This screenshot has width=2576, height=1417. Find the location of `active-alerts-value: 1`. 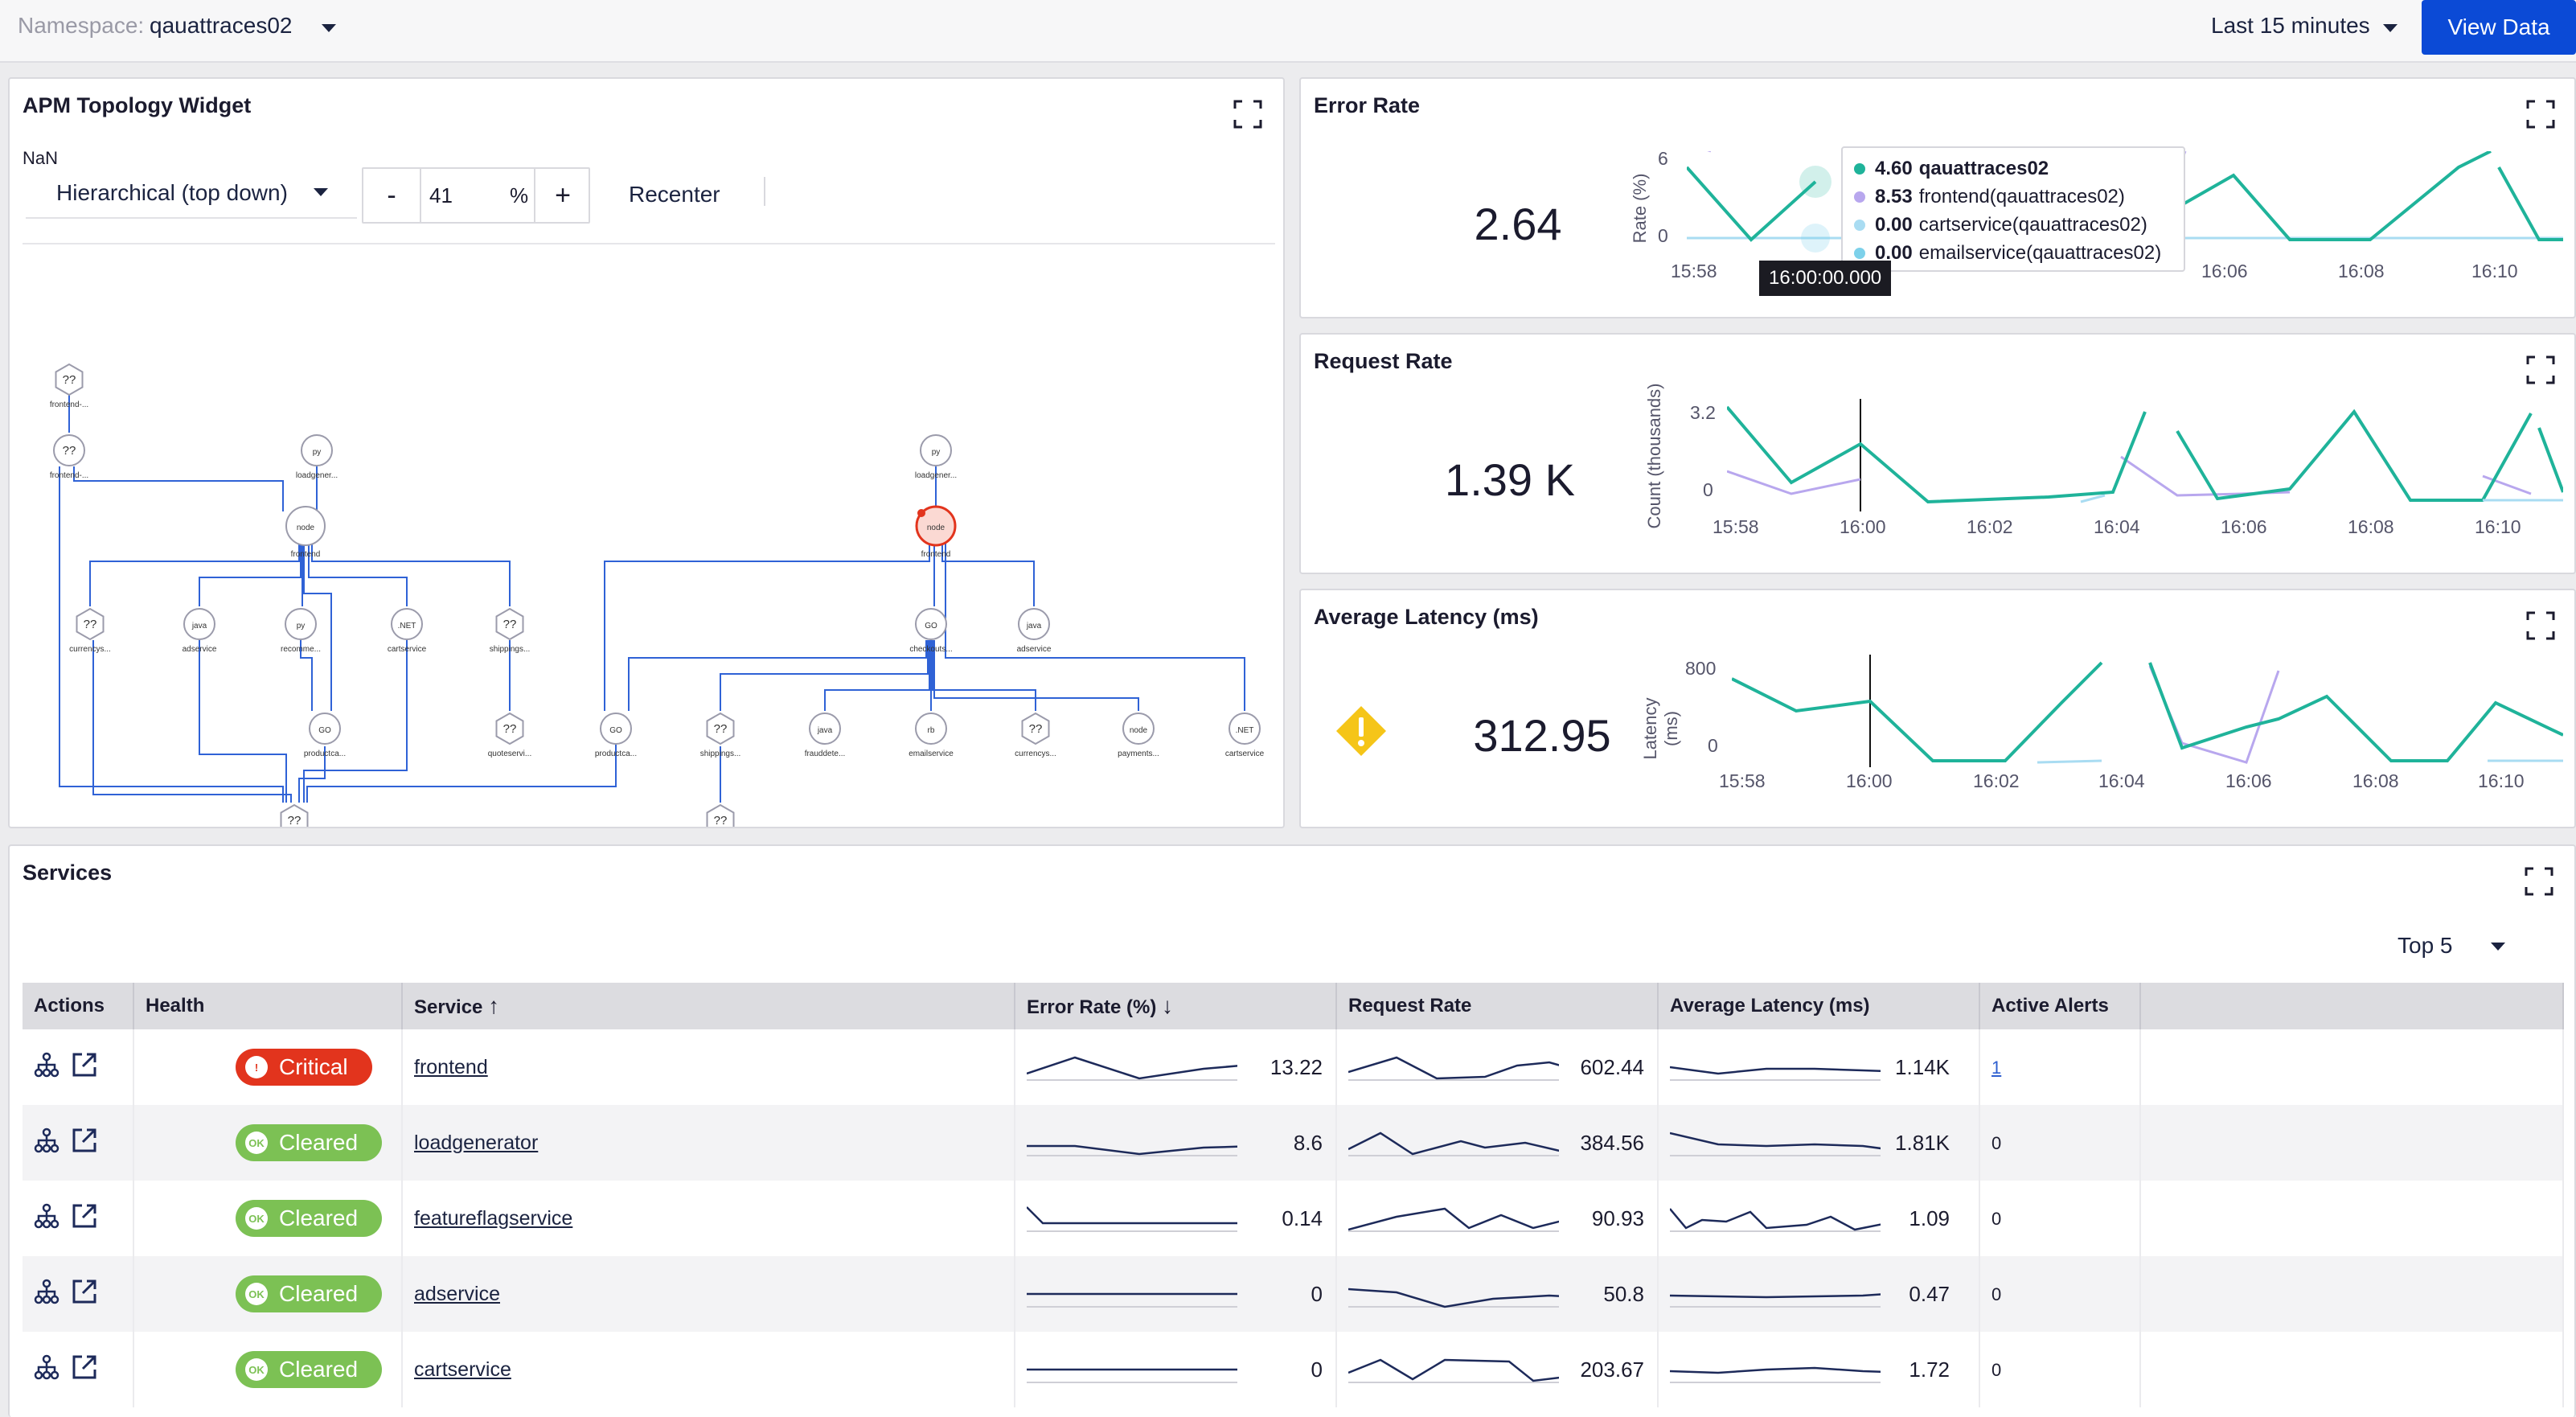

active-alerts-value: 1 is located at coordinates (1997, 1067).